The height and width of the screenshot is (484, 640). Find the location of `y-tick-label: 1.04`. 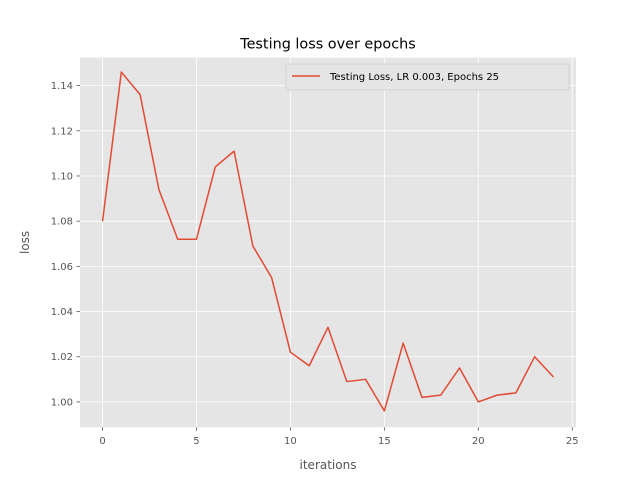

y-tick-label: 1.04 is located at coordinates (62, 312).